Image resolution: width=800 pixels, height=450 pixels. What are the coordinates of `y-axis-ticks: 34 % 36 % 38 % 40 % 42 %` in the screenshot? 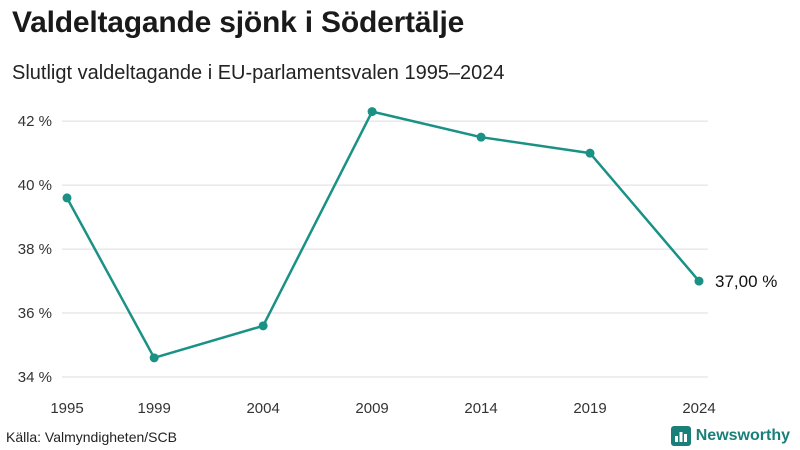 It's located at (35, 249).